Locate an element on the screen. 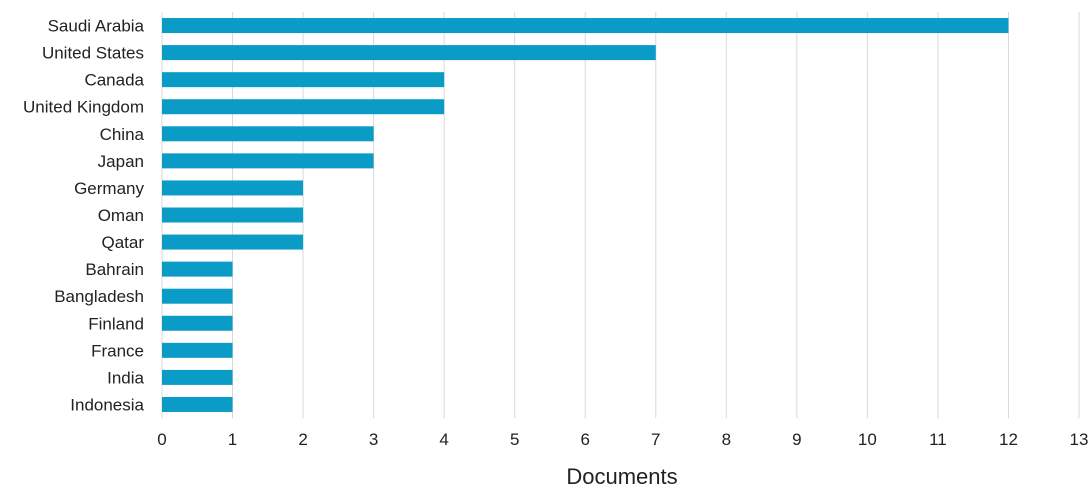  x-tick-label: 4 is located at coordinates (443, 439).